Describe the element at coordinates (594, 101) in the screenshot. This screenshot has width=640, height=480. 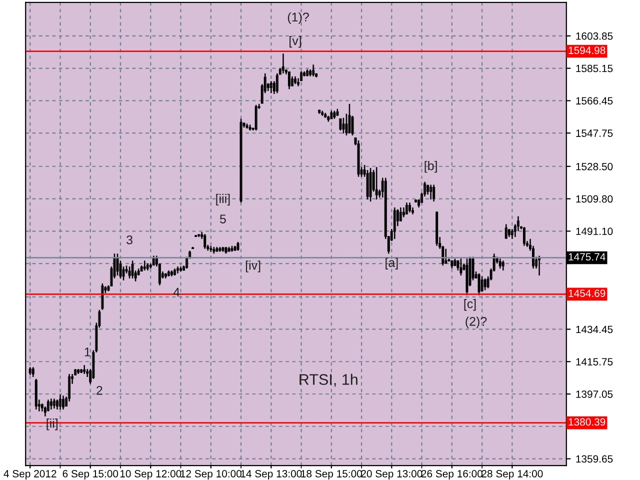
I see `y-tick-label: 1566.45` at that location.